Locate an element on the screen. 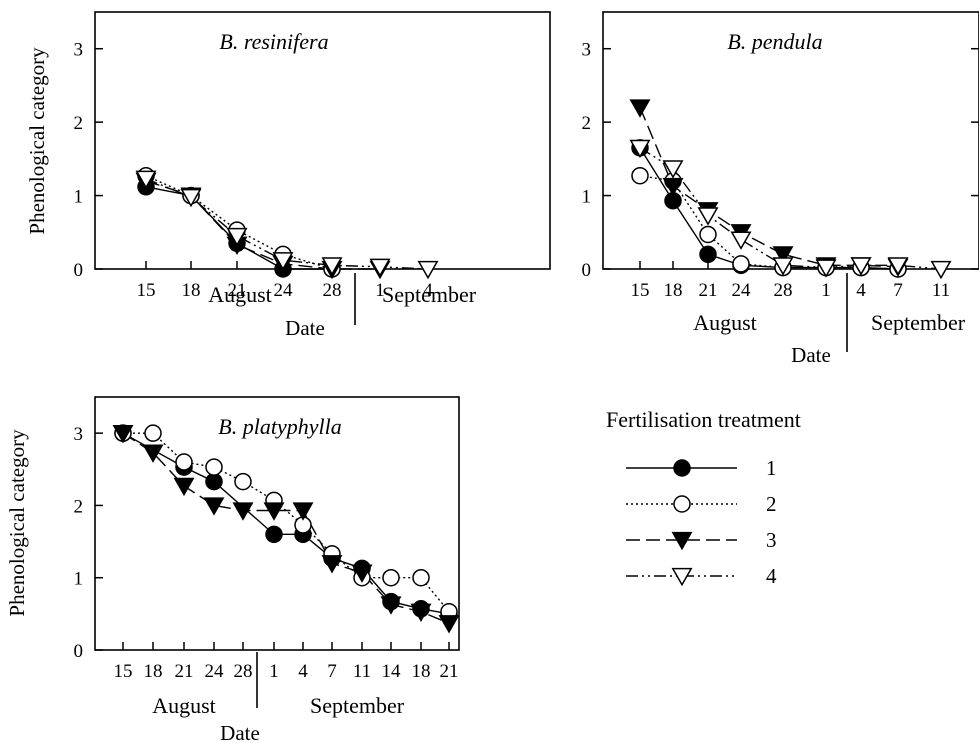 Image resolution: width=979 pixels, height=743 pixels. legend-title: Fertilisation treatment is located at coordinates (703, 419).